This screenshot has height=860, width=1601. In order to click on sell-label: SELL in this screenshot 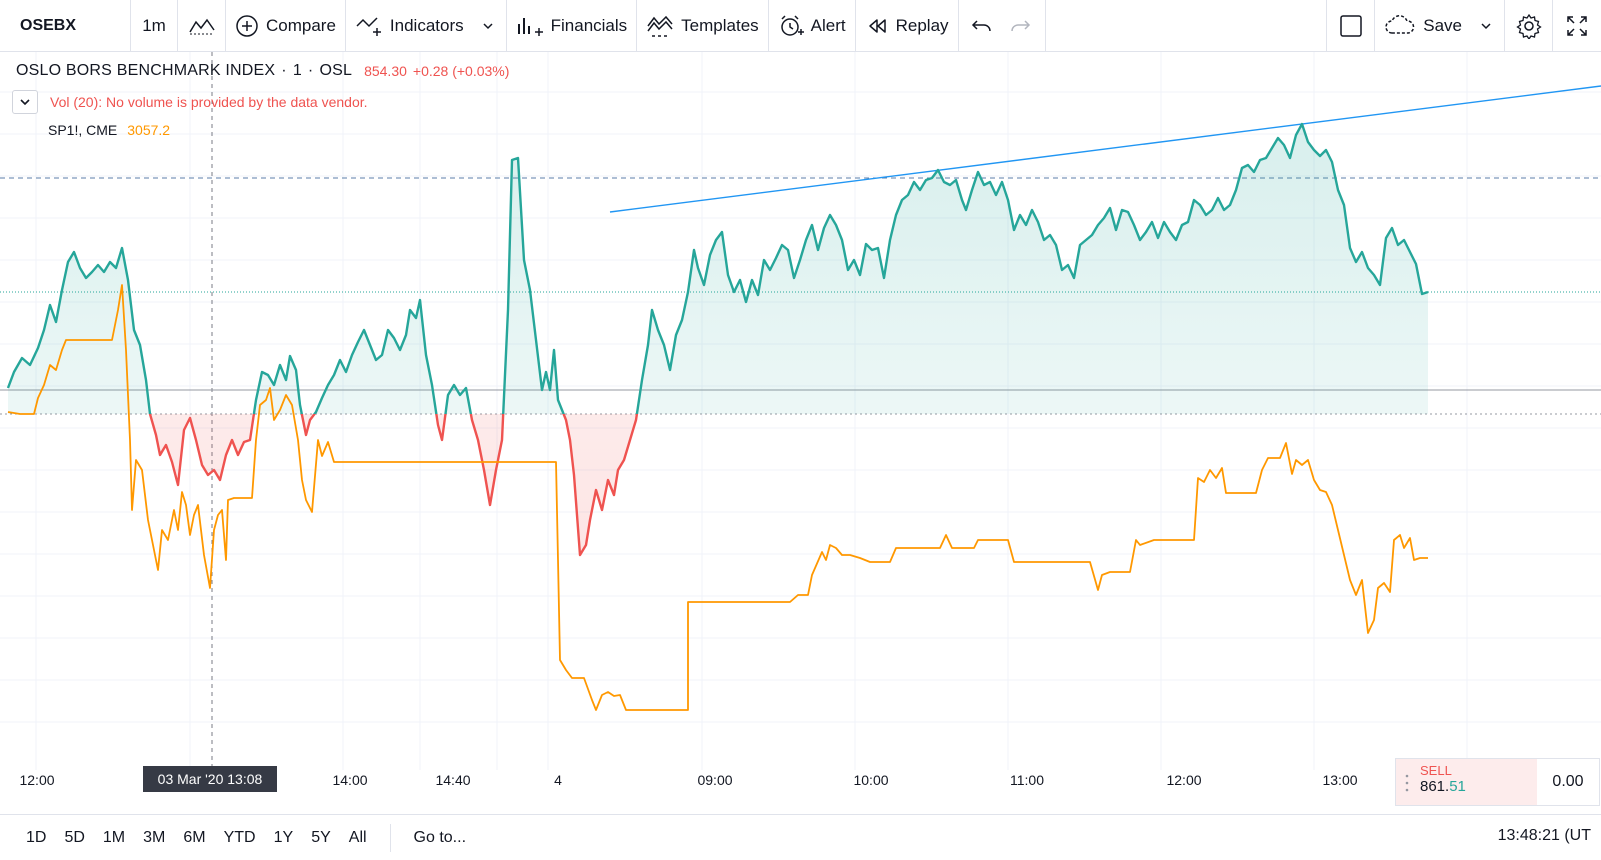, I will do `click(1436, 770)`.